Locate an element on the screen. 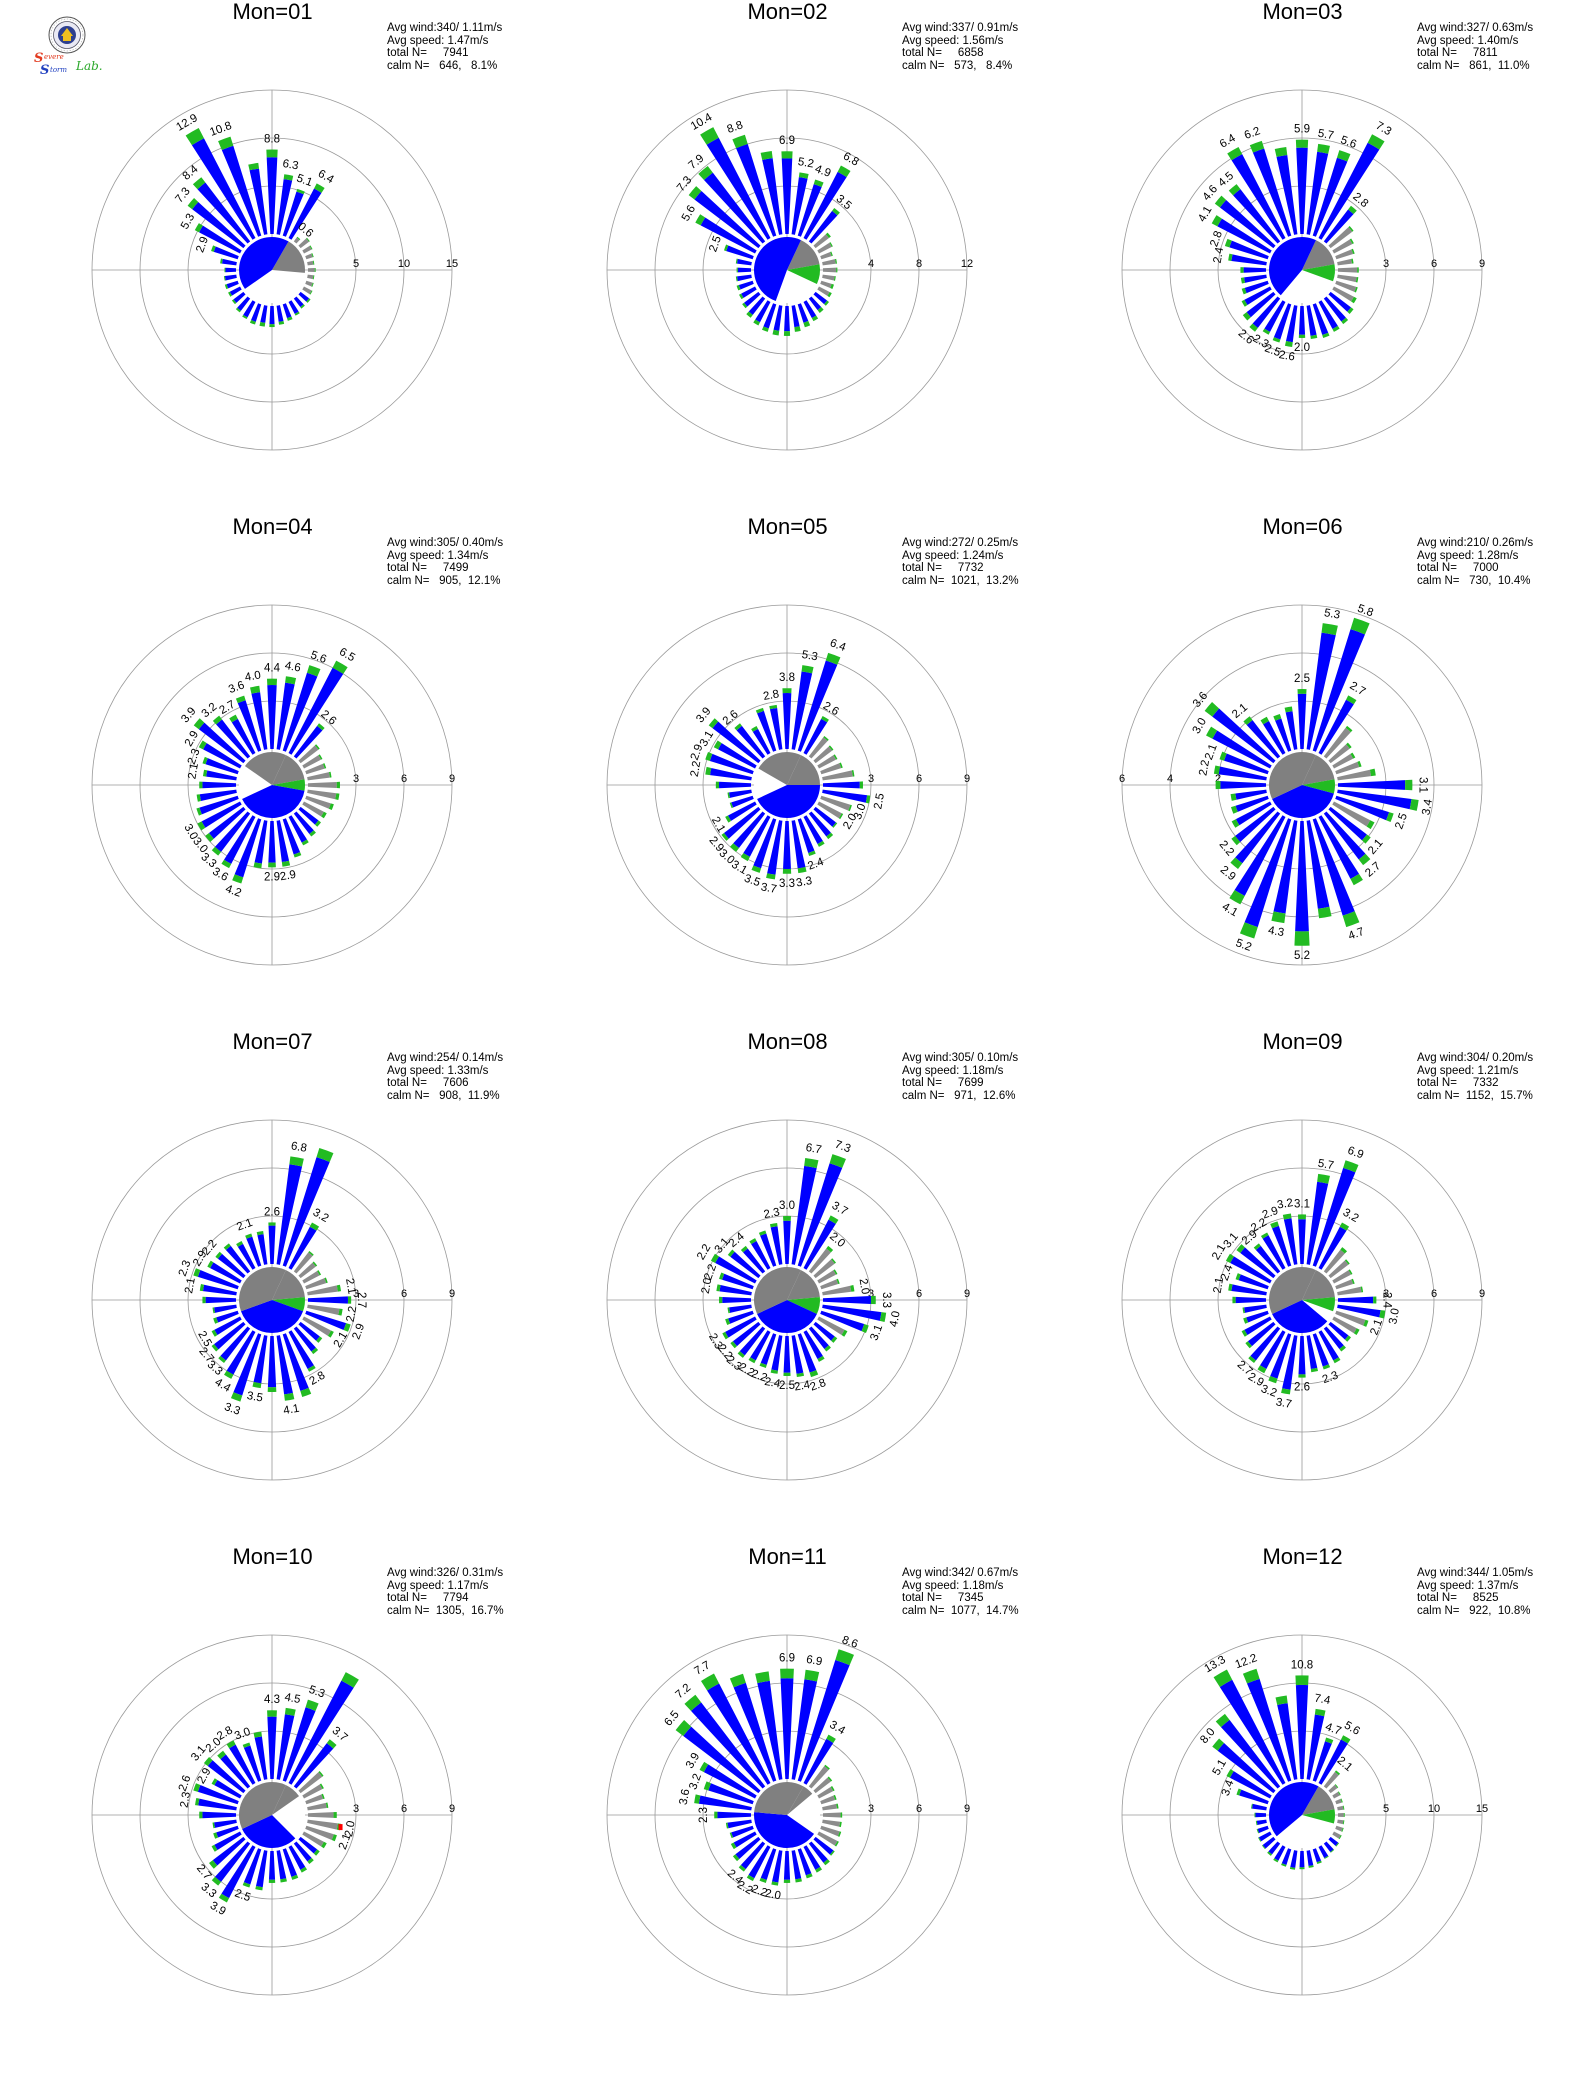 This screenshot has width=1580, height=2090. bar-value-label: 2.6 is located at coordinates (1287, 356).